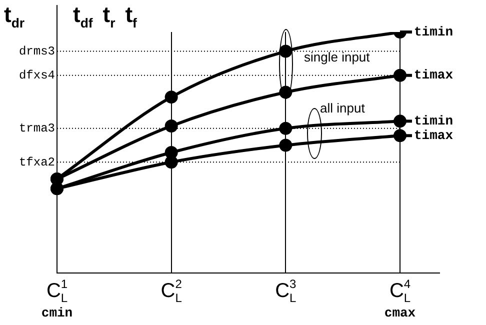 Image resolution: width=486 pixels, height=325 pixels. Describe the element at coordinates (400, 312) in the screenshot. I see `text: cmax` at that location.